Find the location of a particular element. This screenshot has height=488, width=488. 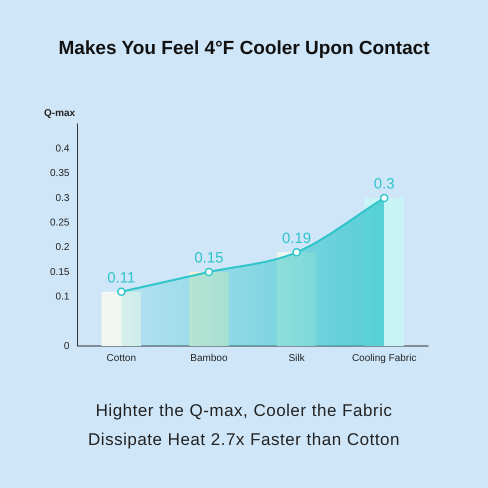

y-axis-title: Q-max is located at coordinates (60, 113).